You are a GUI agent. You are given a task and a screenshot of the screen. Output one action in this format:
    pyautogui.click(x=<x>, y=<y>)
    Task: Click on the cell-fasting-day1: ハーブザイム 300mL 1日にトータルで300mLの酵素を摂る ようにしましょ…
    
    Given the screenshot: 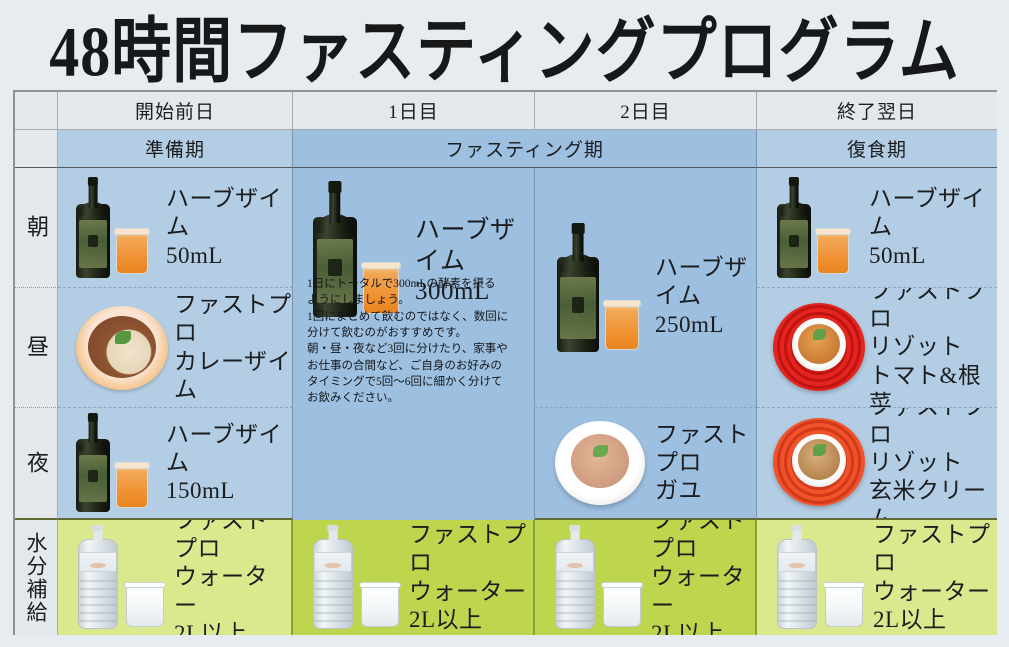 What is the action you would take?
    pyautogui.click(x=414, y=344)
    